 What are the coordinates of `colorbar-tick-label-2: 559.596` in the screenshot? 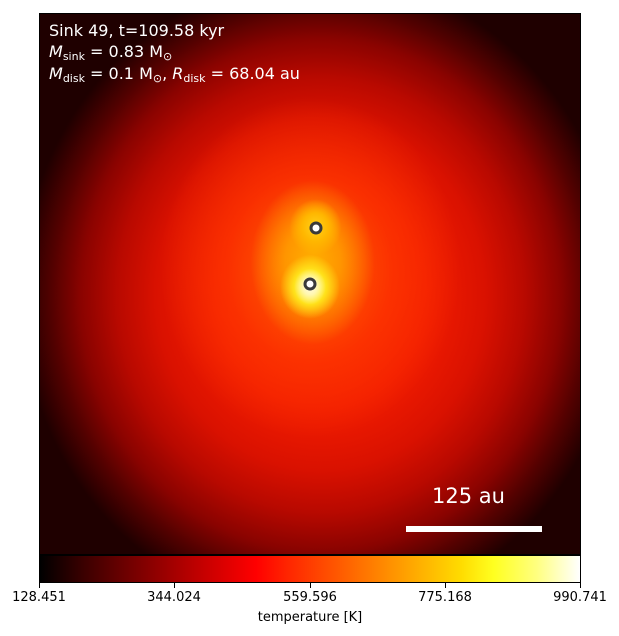 It's located at (310, 597).